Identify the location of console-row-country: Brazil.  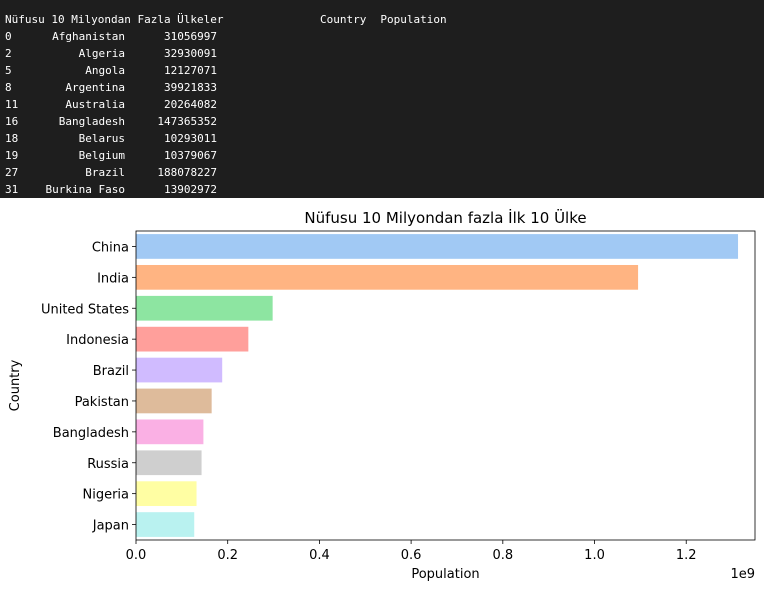
(105, 172).